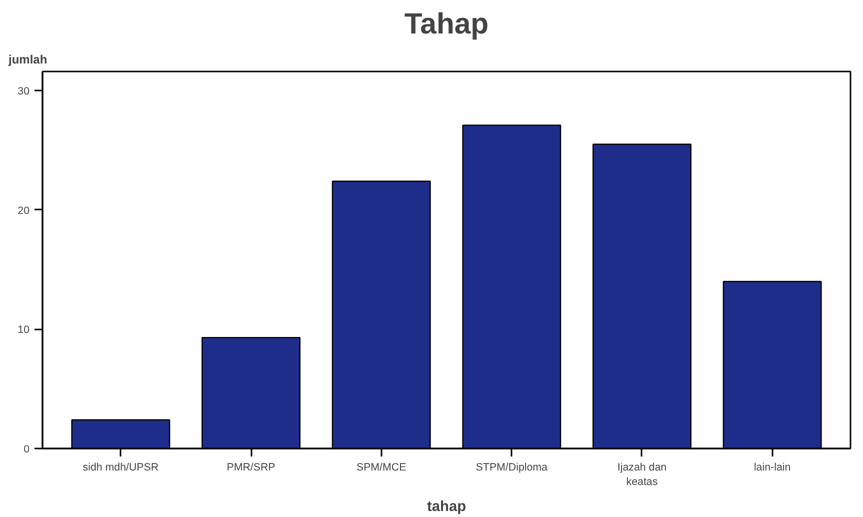 The image size is (863, 517). I want to click on y-tick-label: 20, so click(24, 210).